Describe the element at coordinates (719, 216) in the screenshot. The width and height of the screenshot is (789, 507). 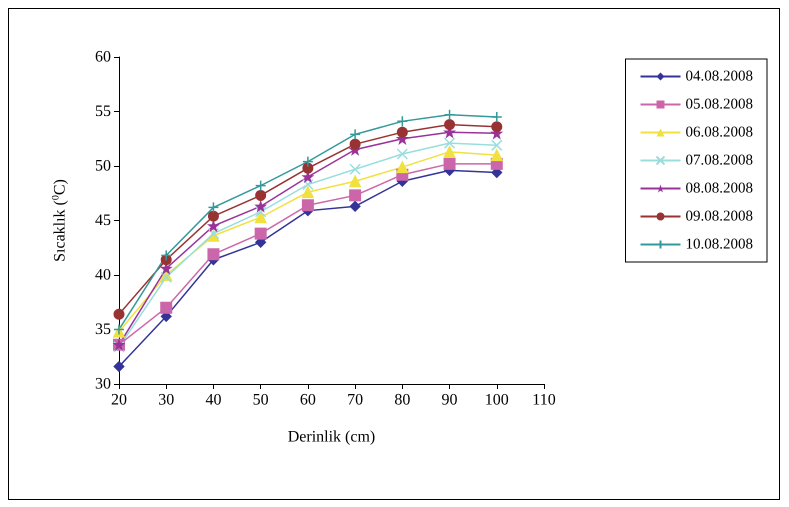
I see `legend-label: 09.08.2008` at that location.